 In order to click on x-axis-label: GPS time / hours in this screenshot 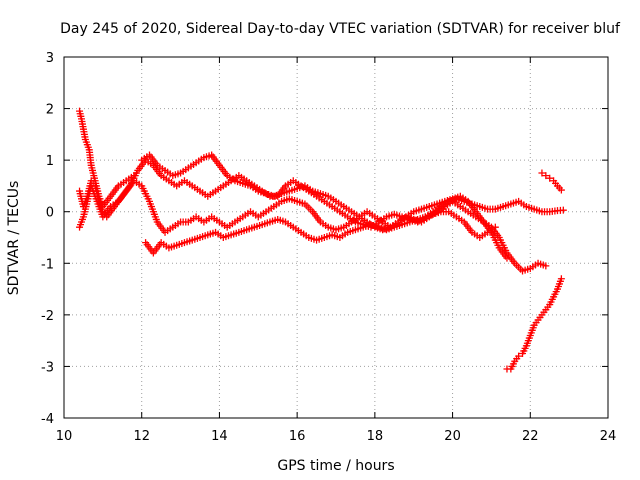, I will do `click(335, 466)`.